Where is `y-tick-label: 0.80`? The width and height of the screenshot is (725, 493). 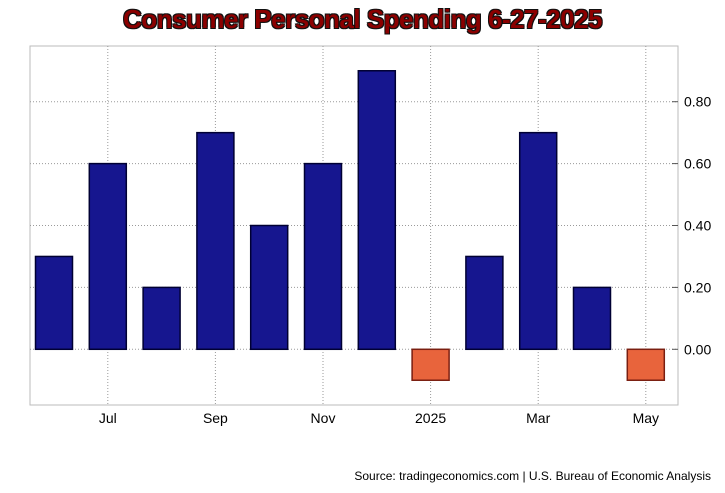 y-tick-label: 0.80 is located at coordinates (697, 102).